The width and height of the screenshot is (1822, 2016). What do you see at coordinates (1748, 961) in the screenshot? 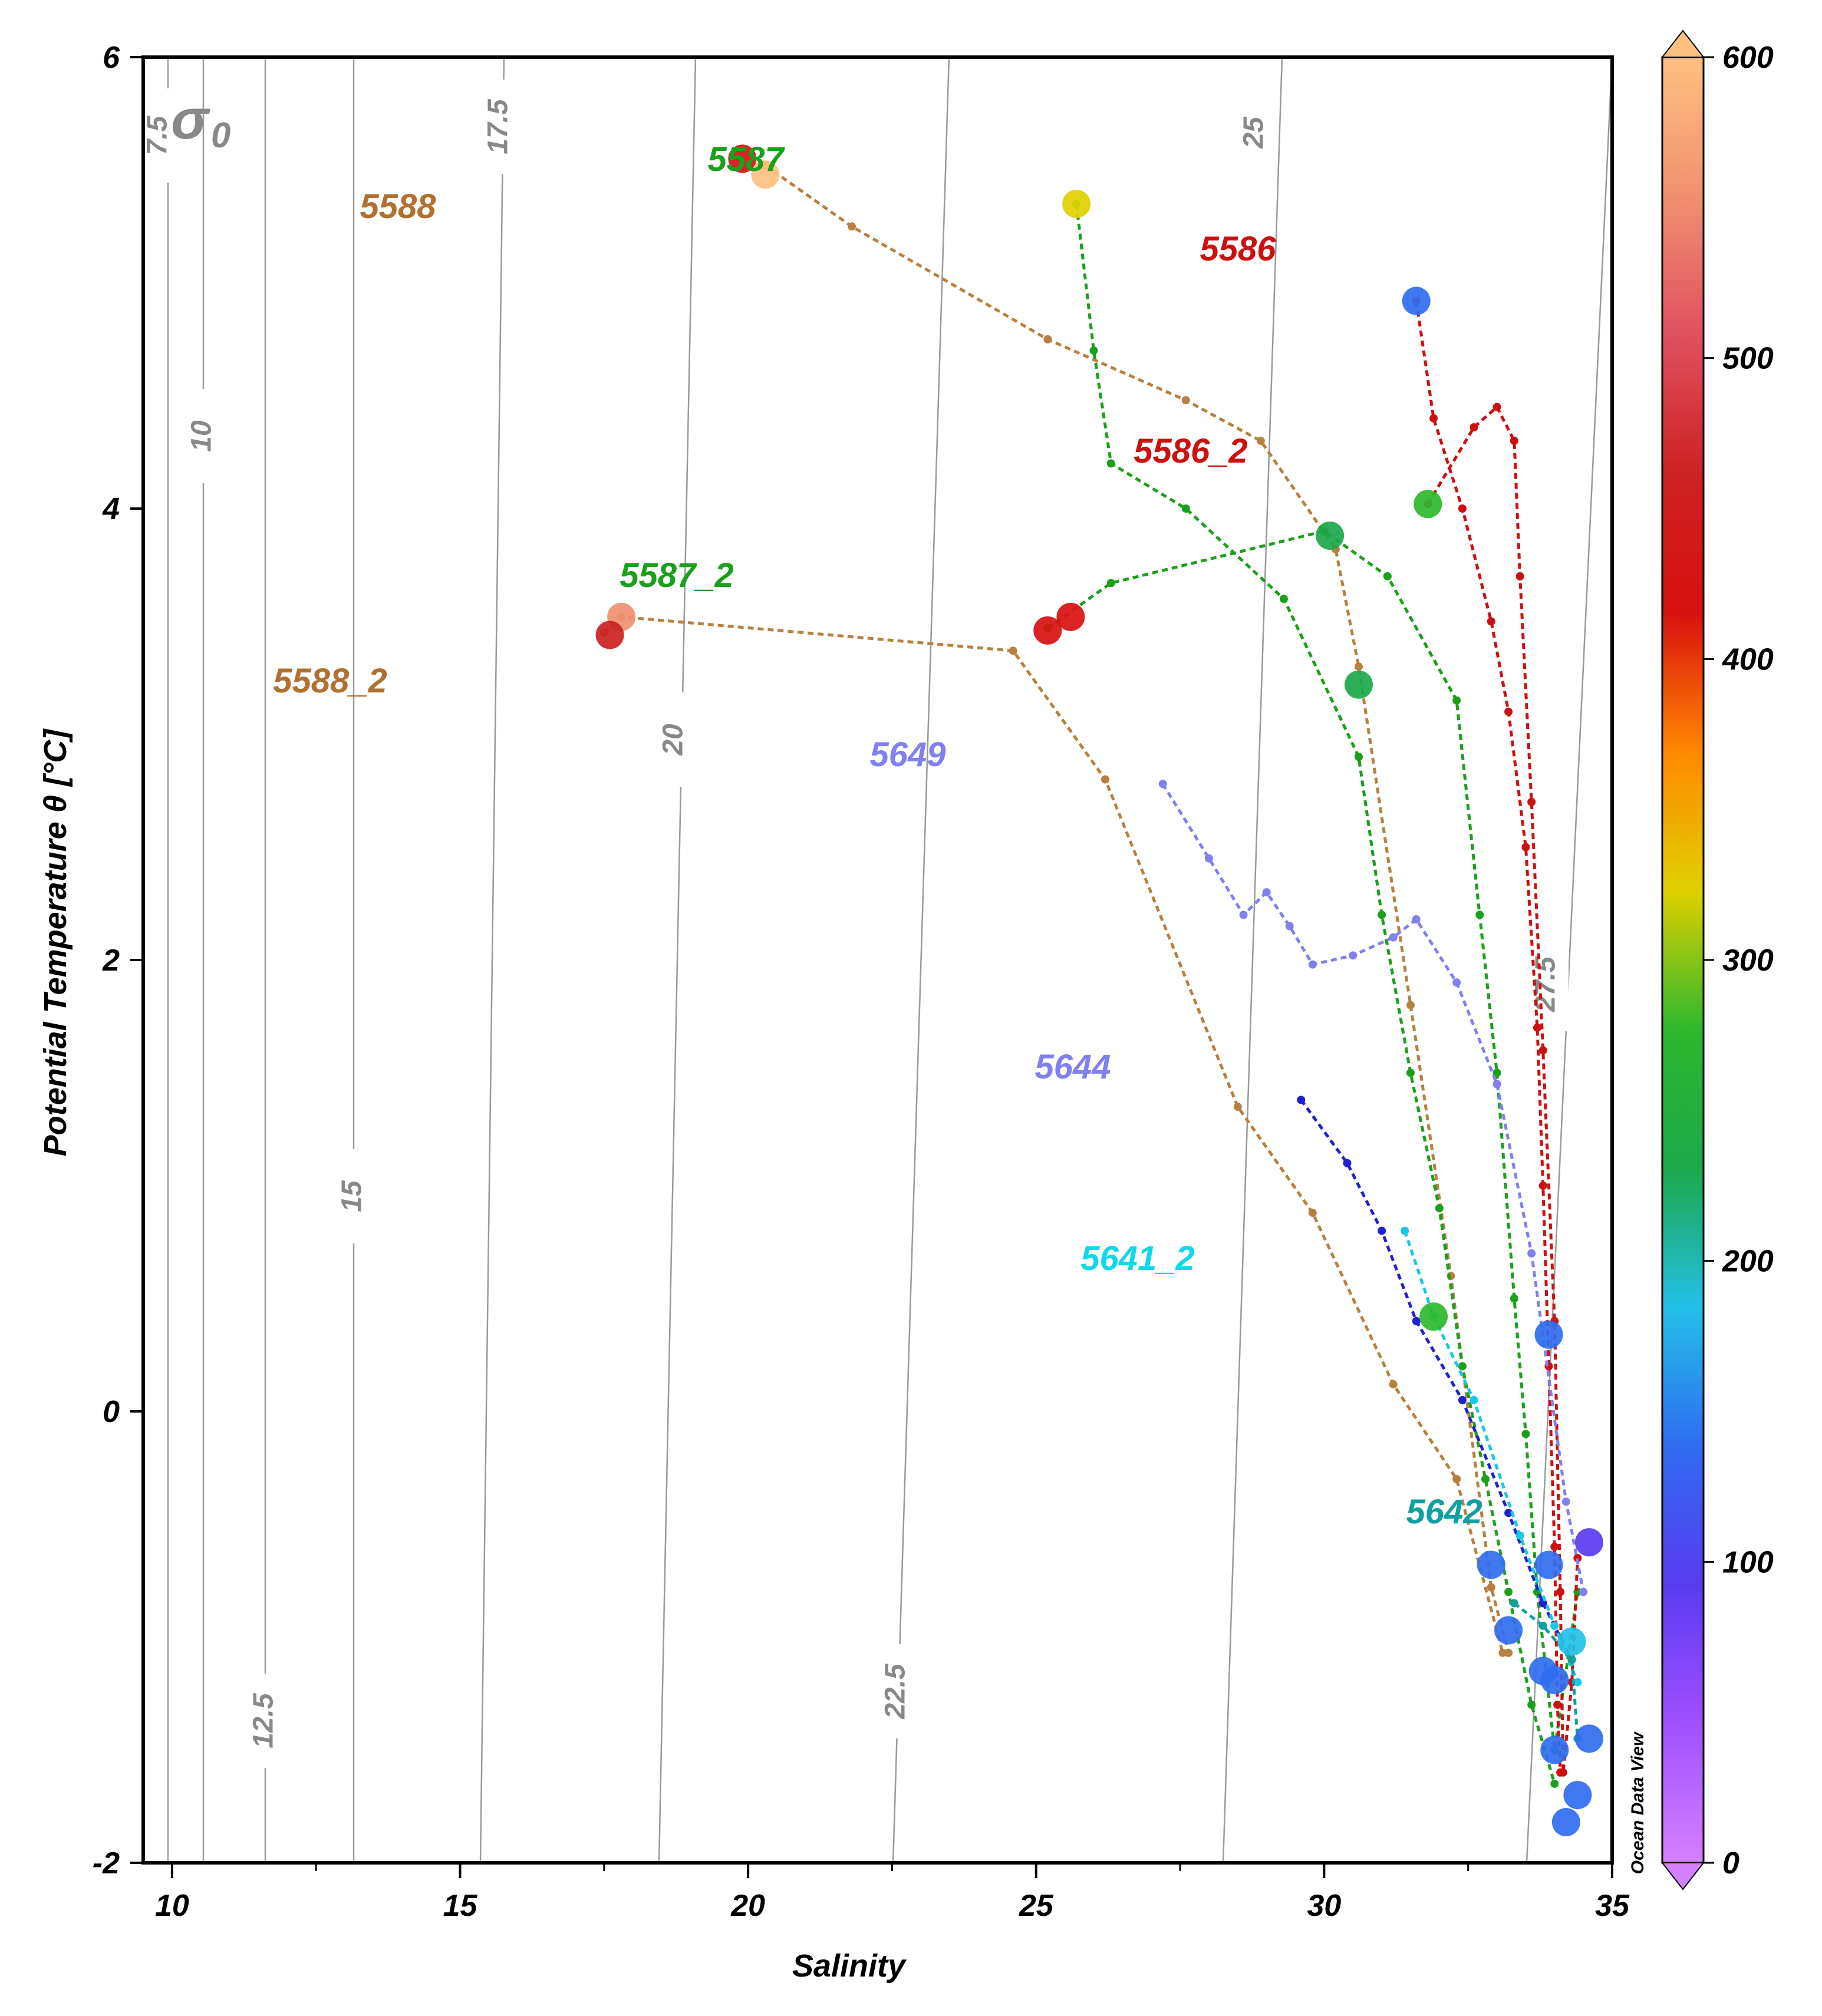
I see `colorbar-tick-label: 300` at bounding box center [1748, 961].